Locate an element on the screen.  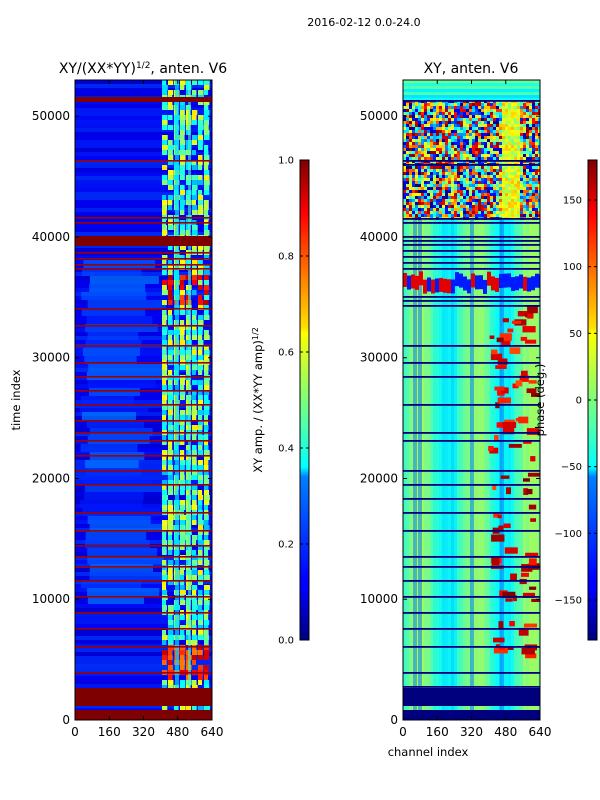
y-tick-label: 30000 is located at coordinates (379, 358).